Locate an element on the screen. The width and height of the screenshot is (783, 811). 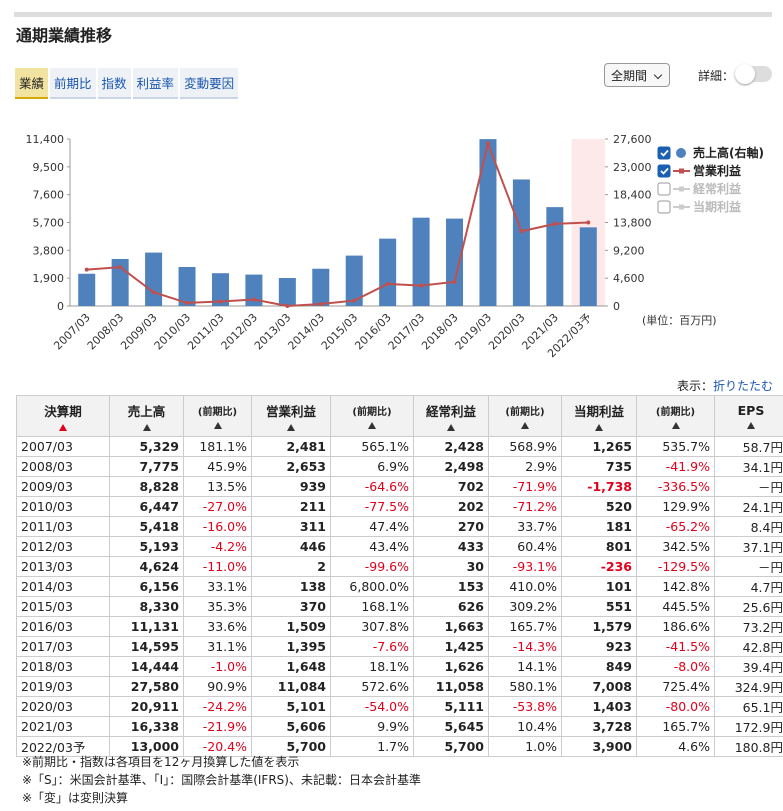
table-cell: 101 is located at coordinates (599, 586).